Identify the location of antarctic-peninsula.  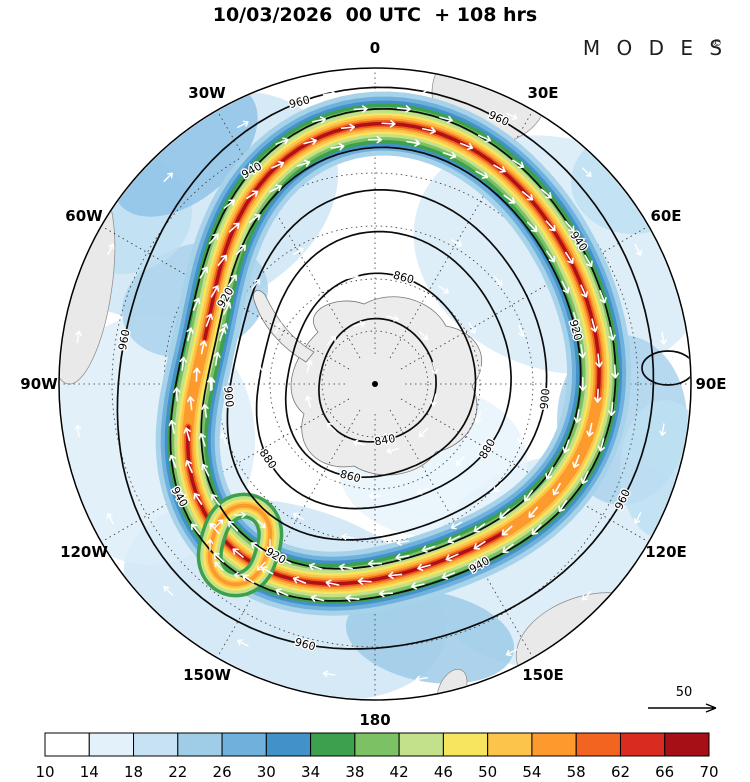
(283, 326).